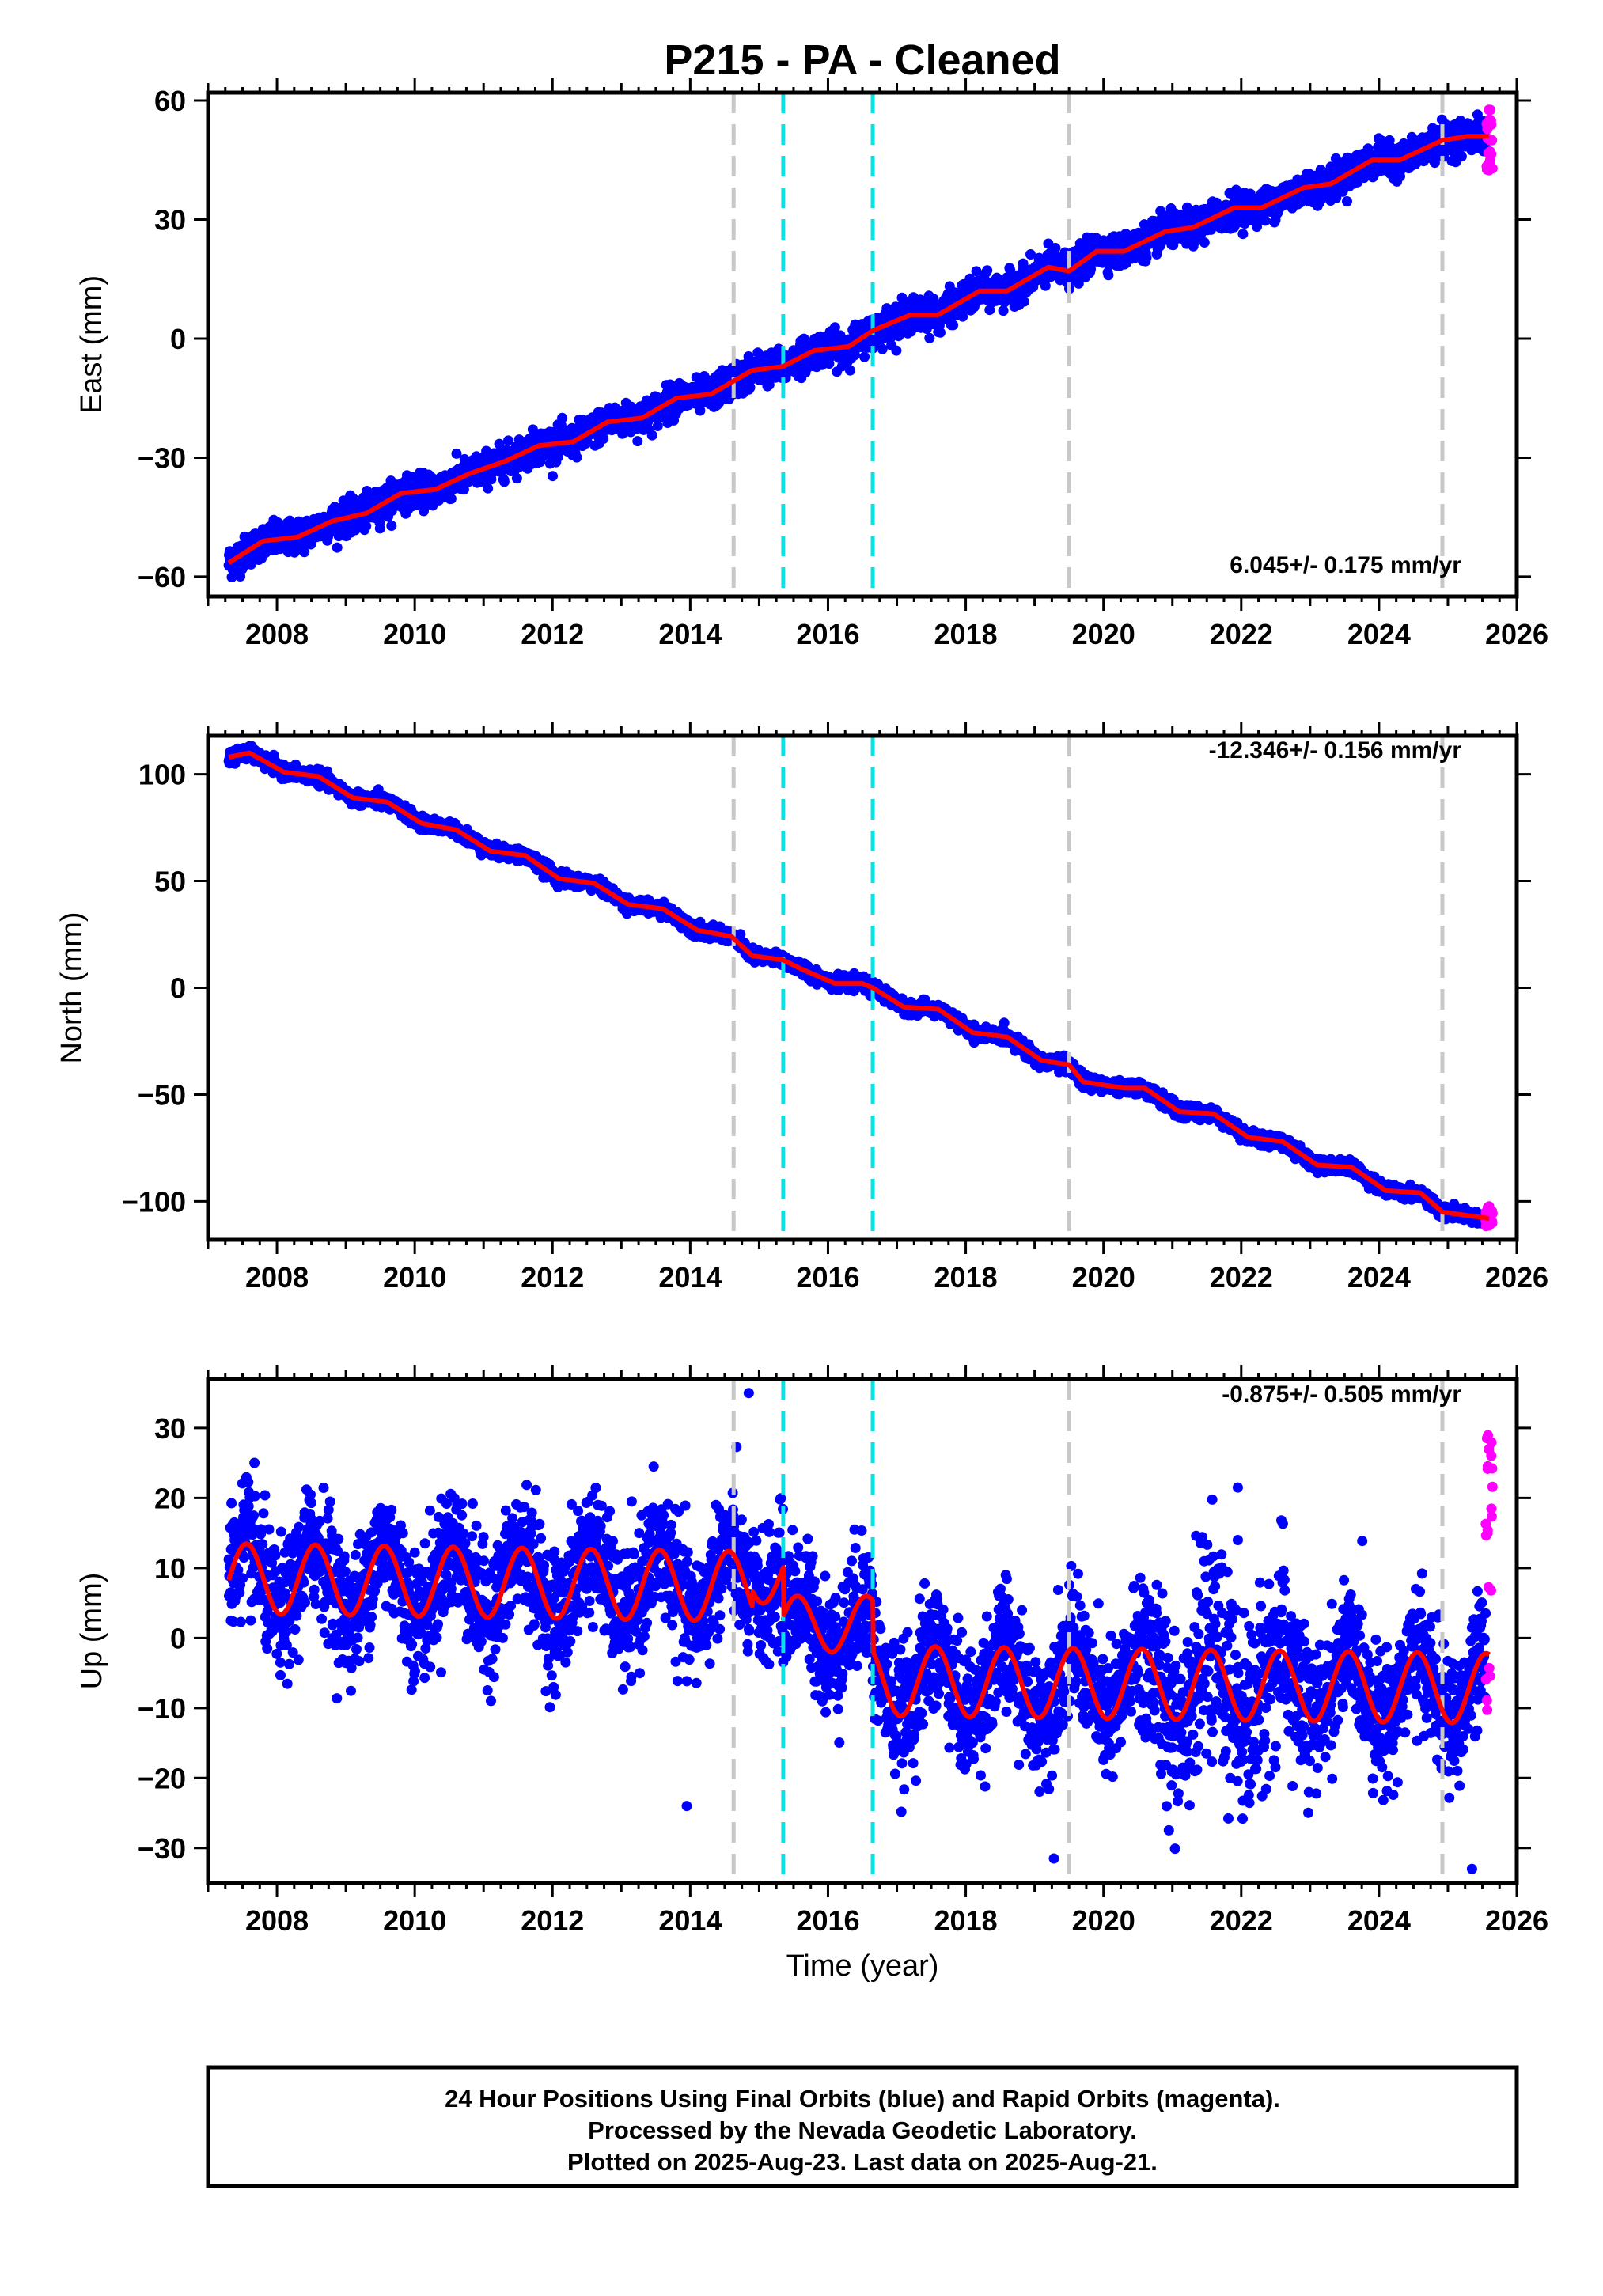  I want to click on x-tick-label: 2024, so click(1379, 634).